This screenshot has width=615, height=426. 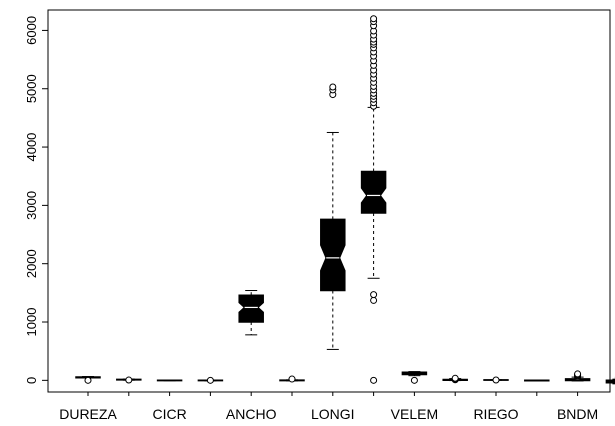 I want to click on x-category-label: VELEM, so click(x=414, y=414).